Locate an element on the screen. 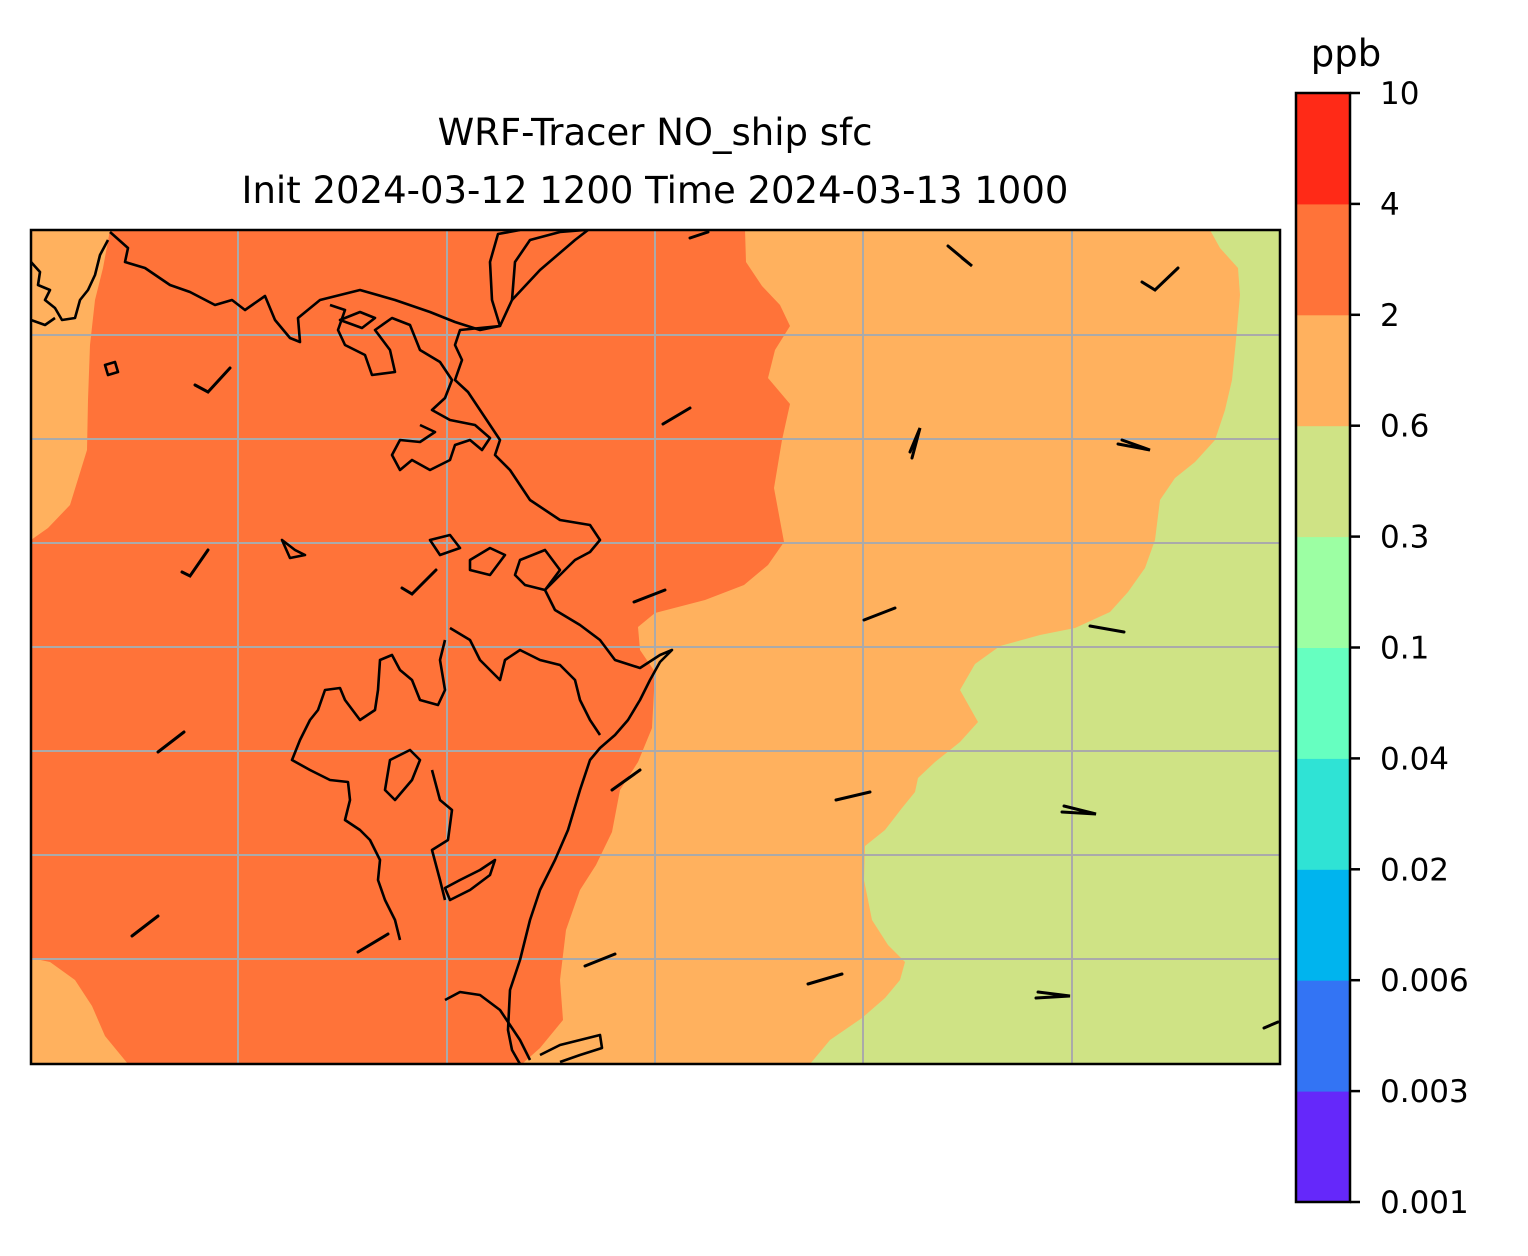 Image resolution: width=1528 pixels, height=1256 pixels. colorbar-tick-label: 0.3 is located at coordinates (1404, 538).